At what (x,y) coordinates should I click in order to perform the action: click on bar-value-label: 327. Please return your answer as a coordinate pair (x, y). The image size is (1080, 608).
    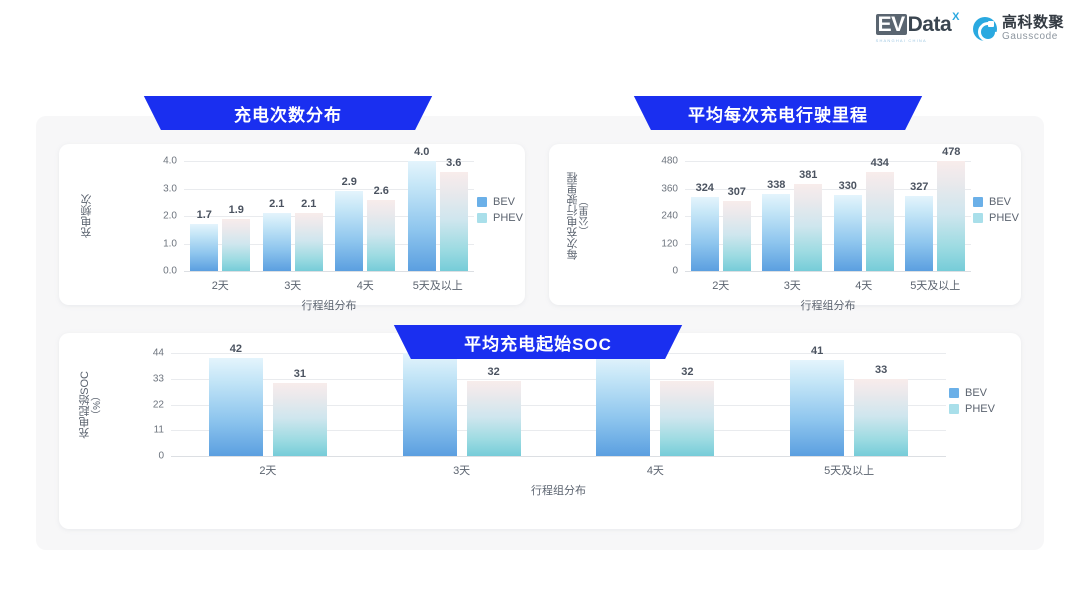
    Looking at the image, I should click on (919, 187).